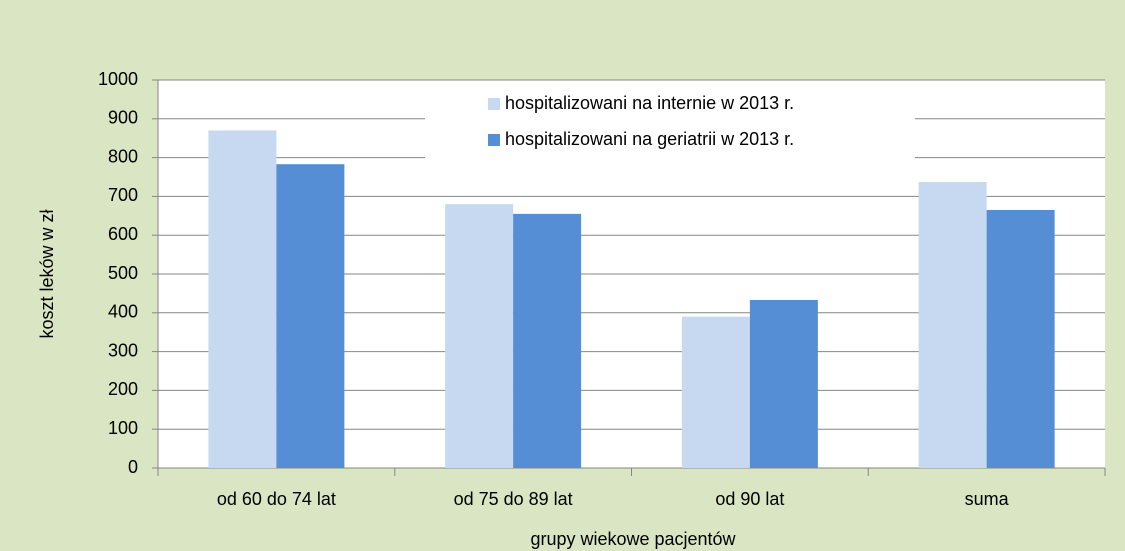 The height and width of the screenshot is (551, 1125). I want to click on x-axis-title: grupy wiekowe pacjentów, so click(633, 539).